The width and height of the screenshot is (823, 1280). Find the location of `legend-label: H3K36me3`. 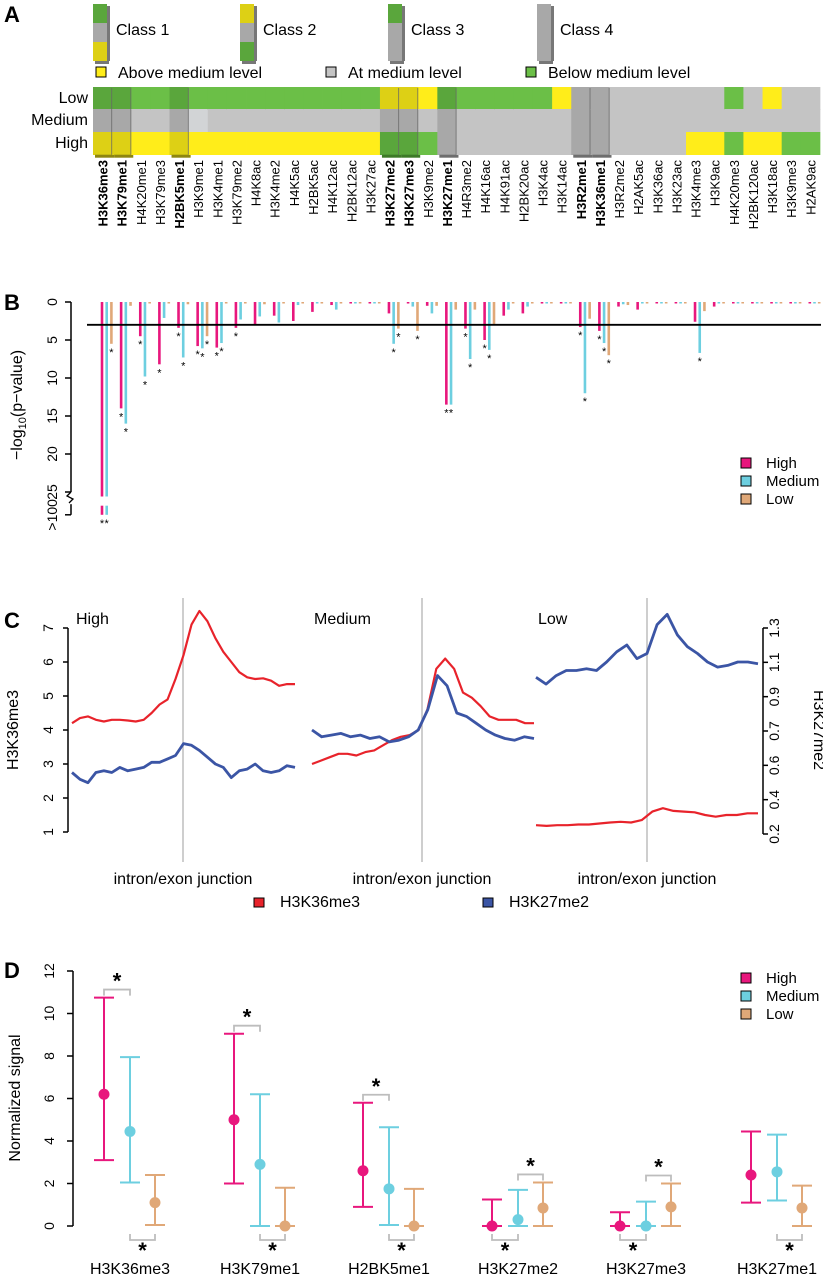

legend-label: H3K36me3 is located at coordinates (320, 902).